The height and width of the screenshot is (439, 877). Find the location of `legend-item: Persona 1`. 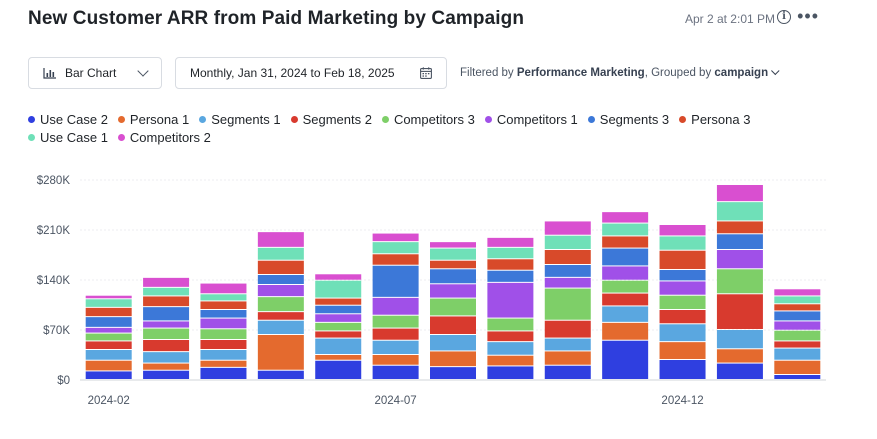

legend-item: Persona 1 is located at coordinates (153, 119).